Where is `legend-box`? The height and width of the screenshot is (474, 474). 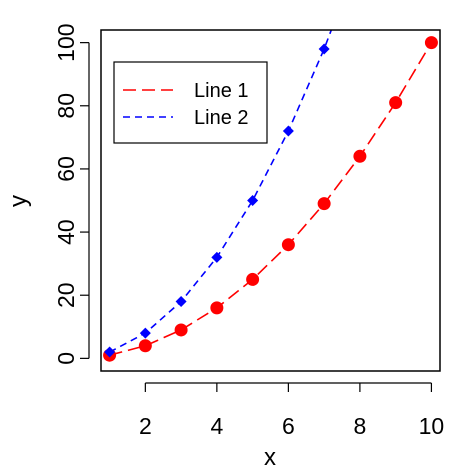
legend-box is located at coordinates (190, 102).